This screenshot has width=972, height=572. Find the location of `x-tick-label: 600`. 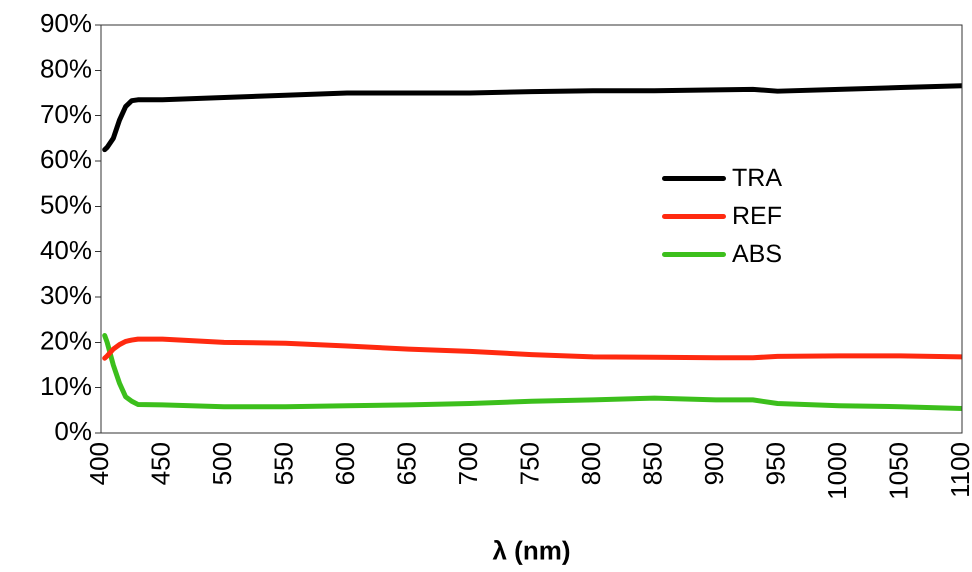

x-tick-label: 600 is located at coordinates (345, 464).